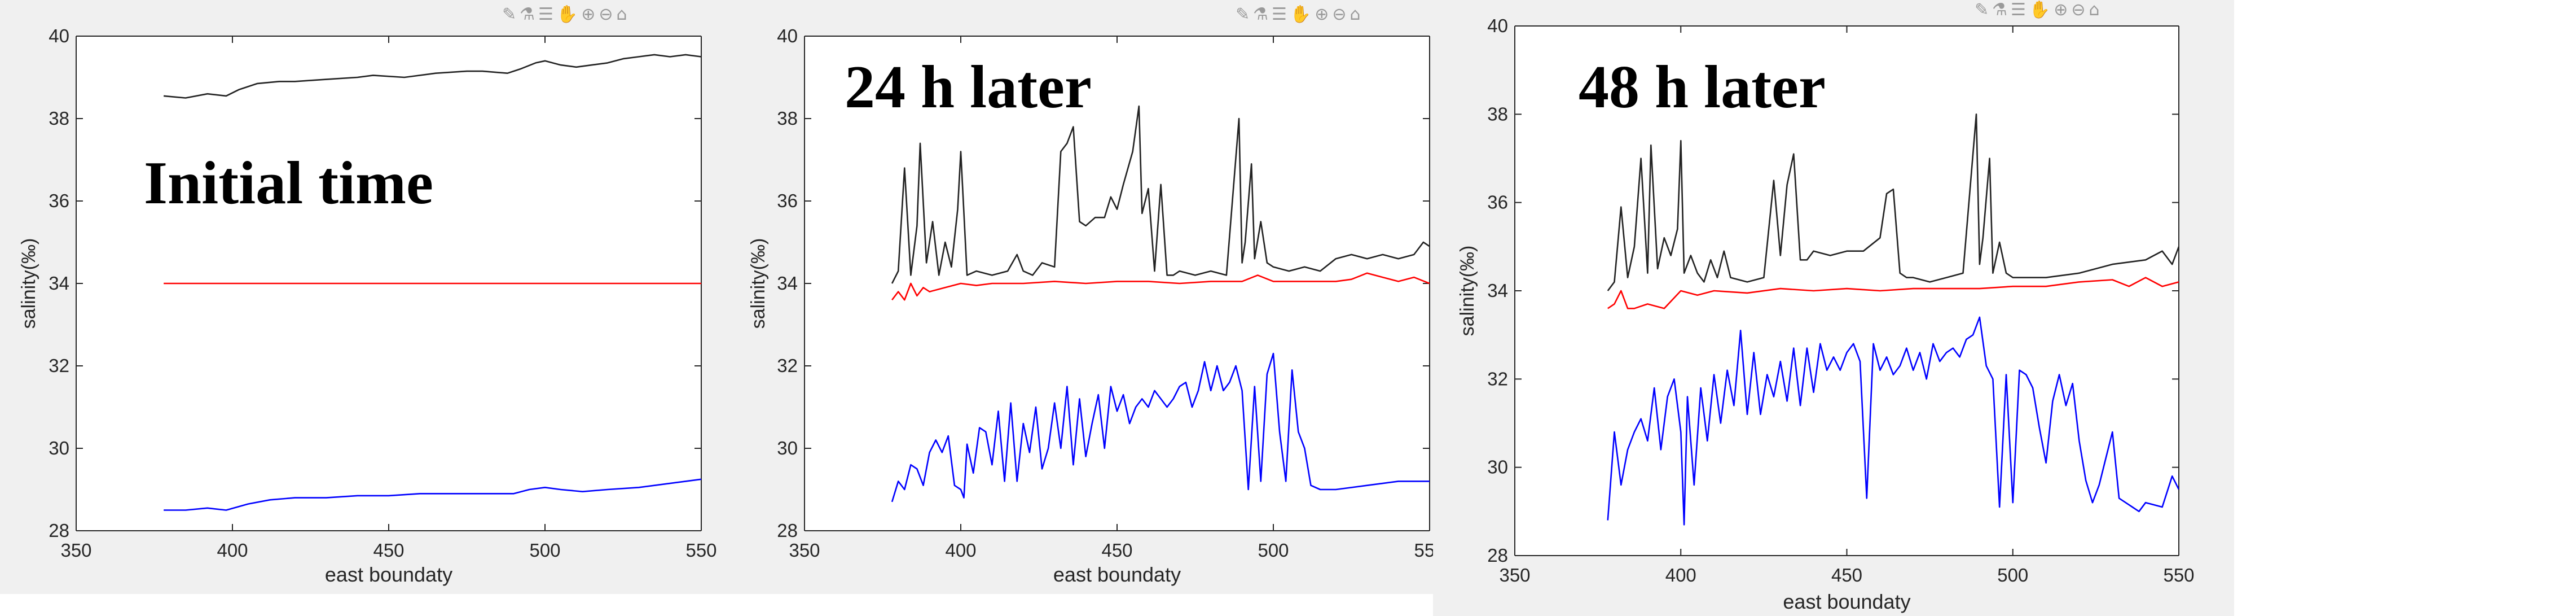  What do you see at coordinates (288, 183) in the screenshot?
I see `panel-annotation: Initial time` at bounding box center [288, 183].